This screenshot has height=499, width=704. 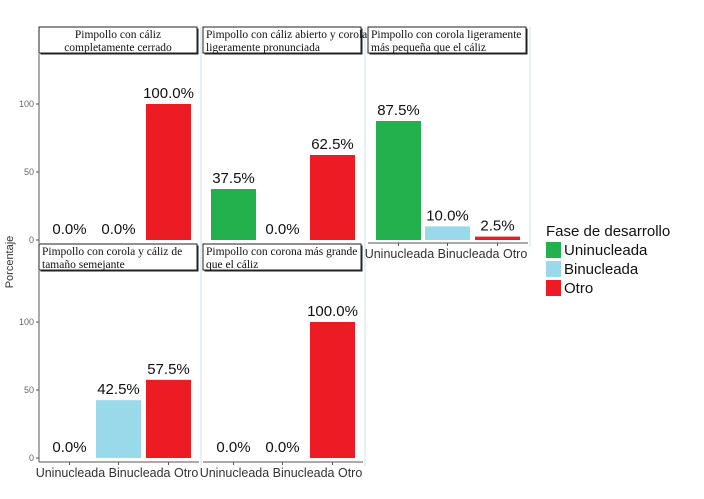 What do you see at coordinates (447, 215) in the screenshot?
I see `data-label: 10.0%` at bounding box center [447, 215].